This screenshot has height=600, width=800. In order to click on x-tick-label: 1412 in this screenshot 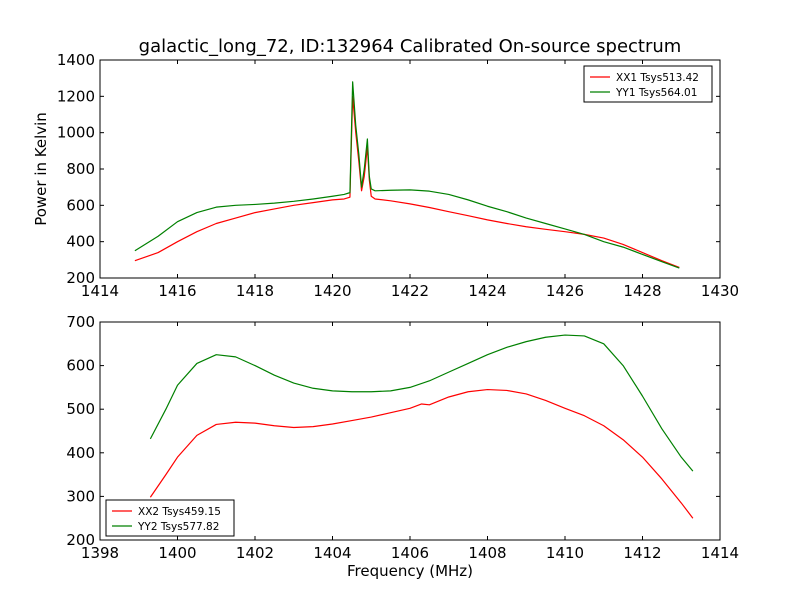, I will do `click(642, 553)`.